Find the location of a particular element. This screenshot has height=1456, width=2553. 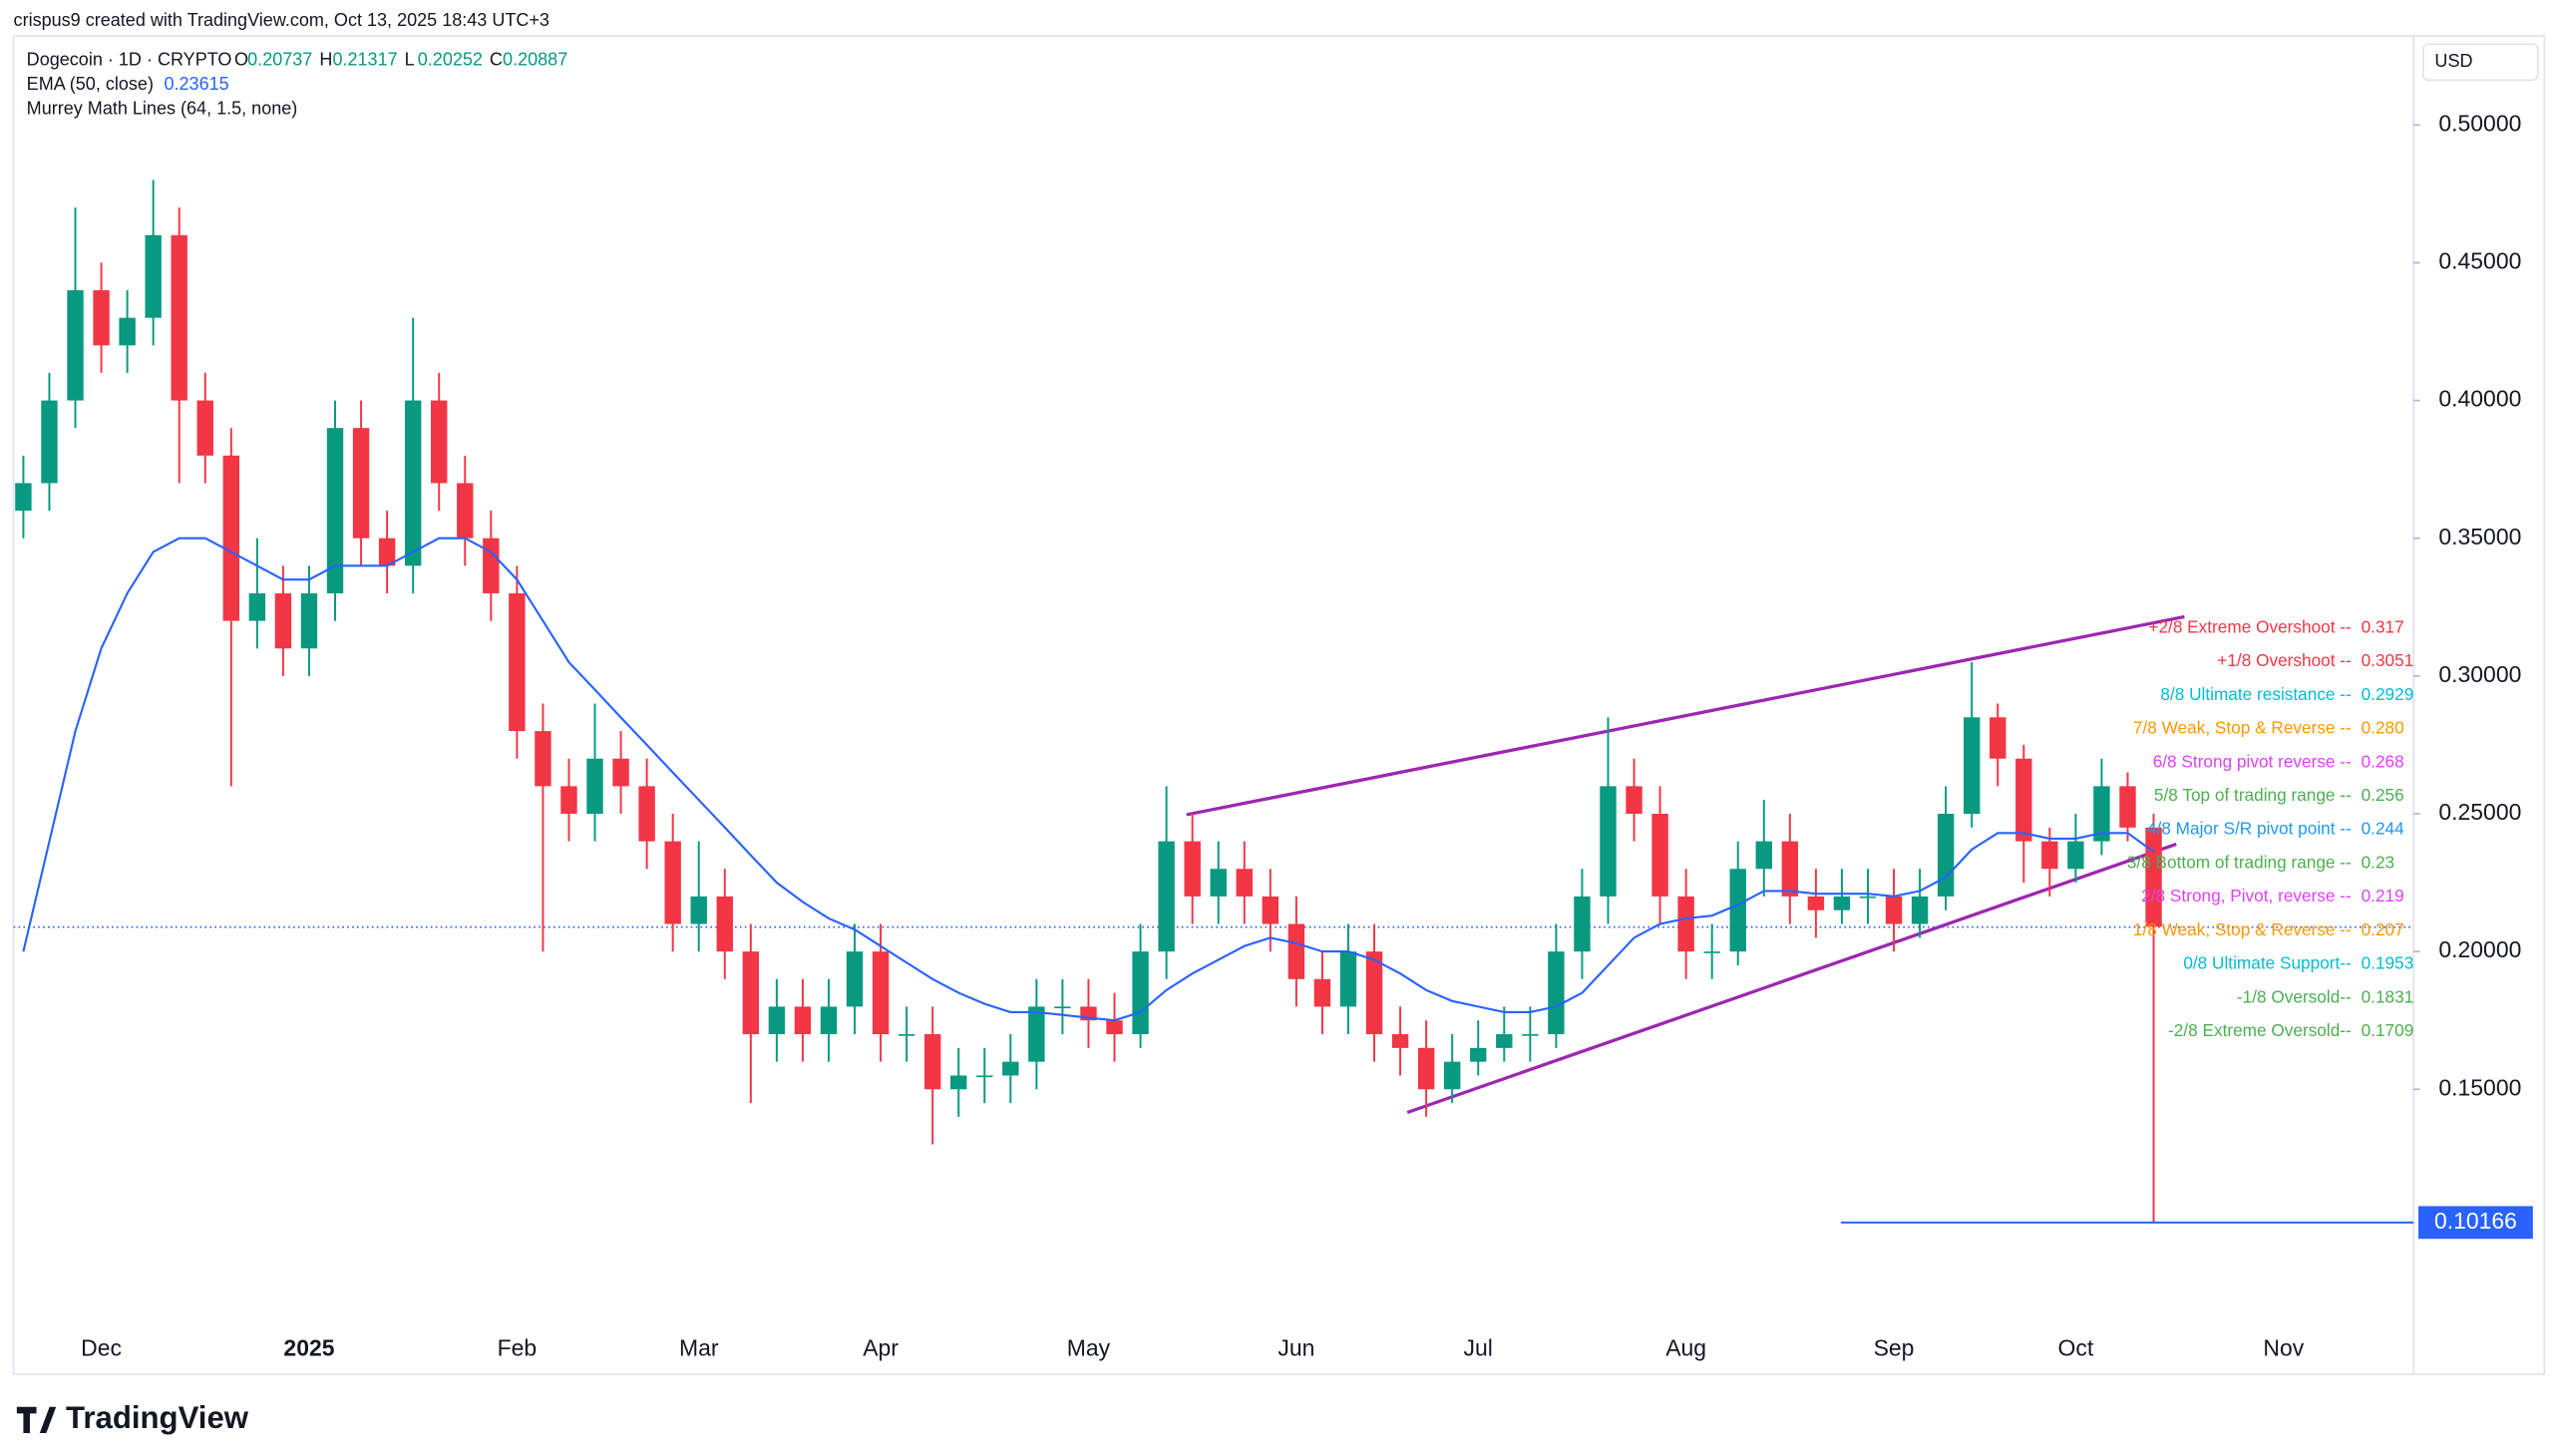

x-tick-label: Jul is located at coordinates (1478, 1347).